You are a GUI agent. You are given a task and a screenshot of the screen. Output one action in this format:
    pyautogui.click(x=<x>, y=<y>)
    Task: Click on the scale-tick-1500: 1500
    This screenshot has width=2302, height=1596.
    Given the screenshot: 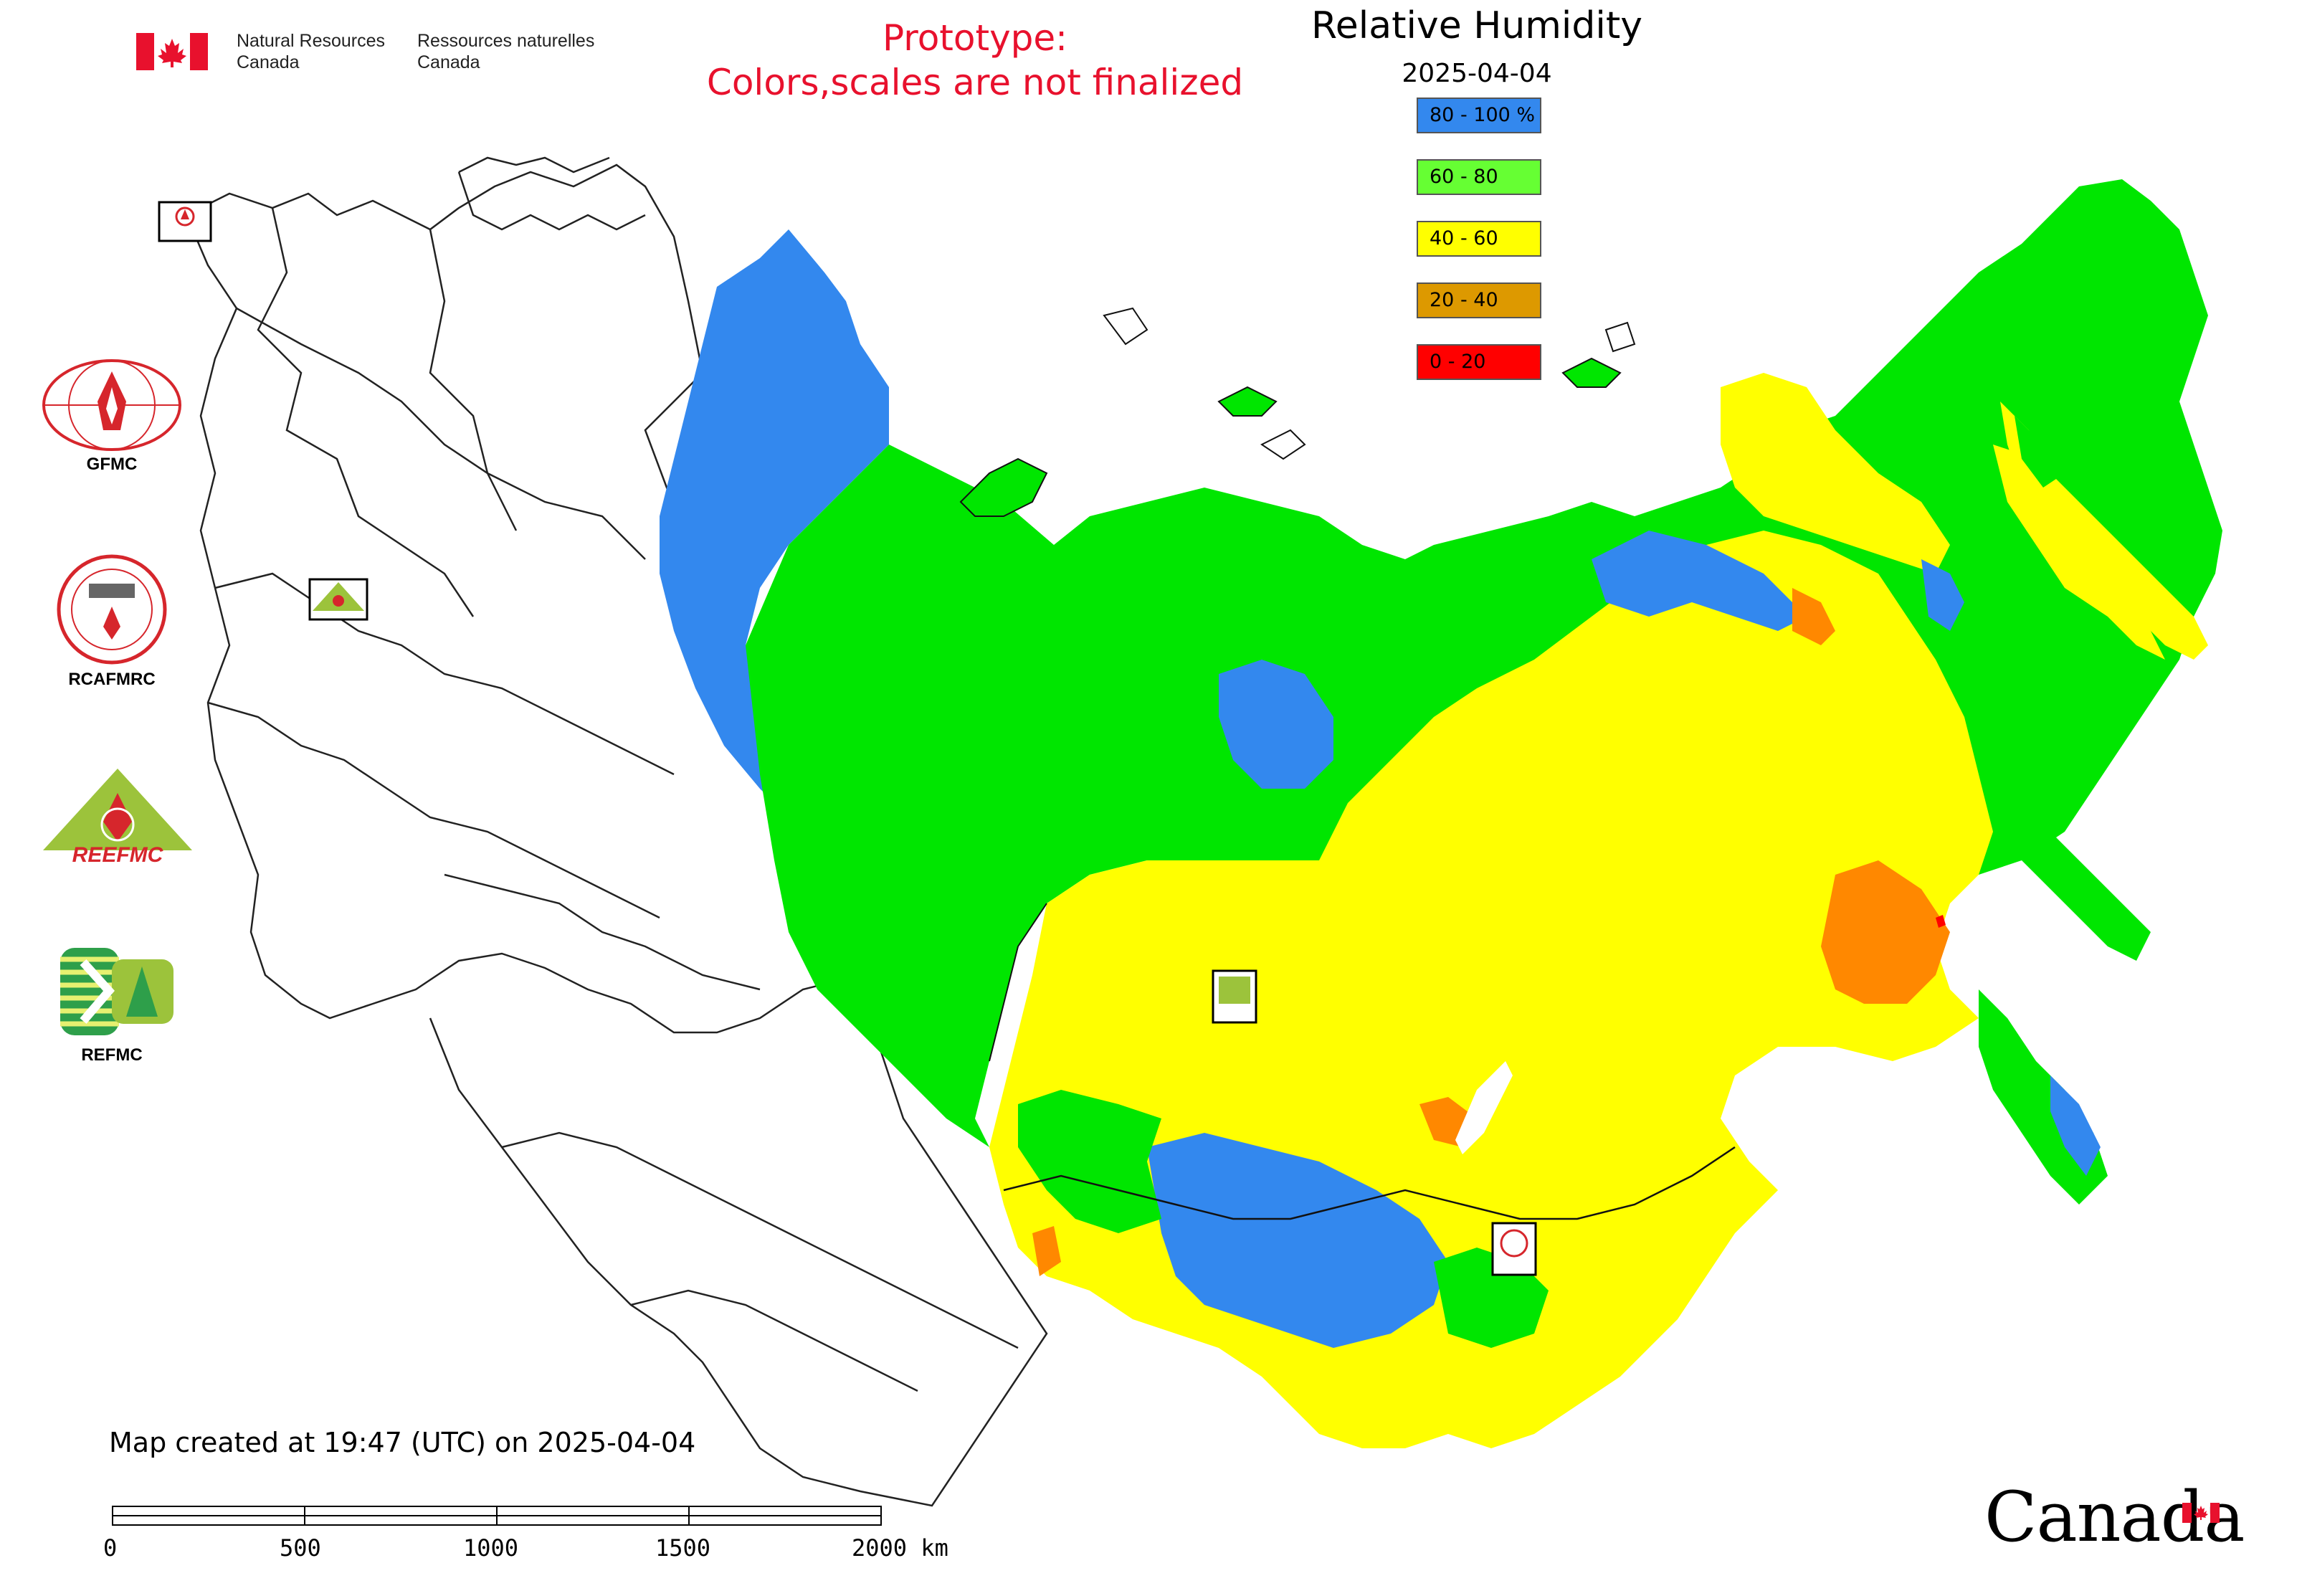 What is the action you would take?
    pyautogui.click(x=683, y=1548)
    